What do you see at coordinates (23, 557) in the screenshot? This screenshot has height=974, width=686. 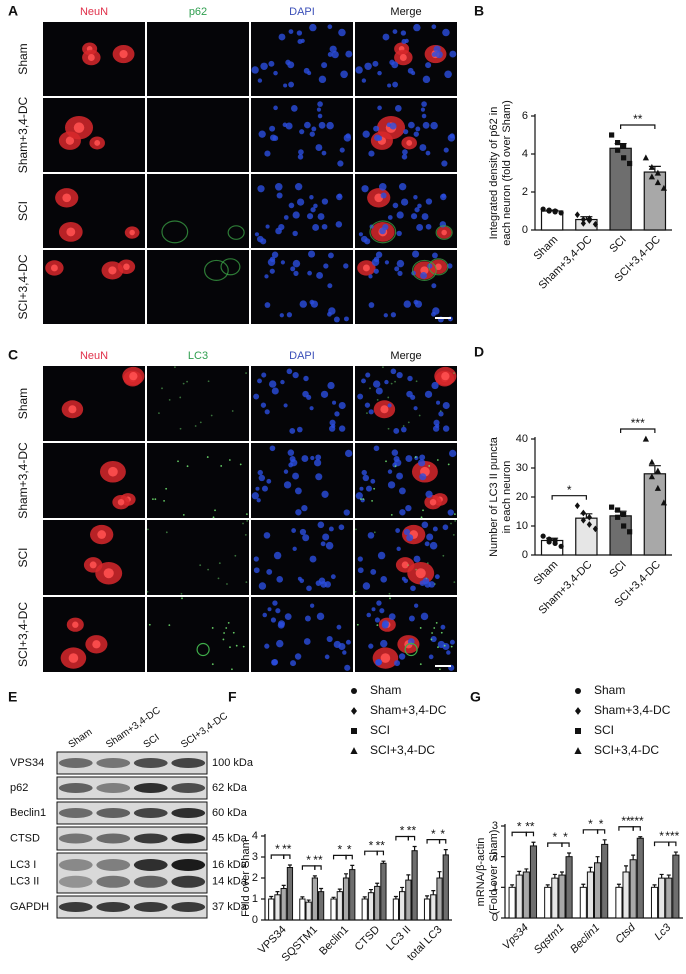 I see `row-label: SCI` at bounding box center [23, 557].